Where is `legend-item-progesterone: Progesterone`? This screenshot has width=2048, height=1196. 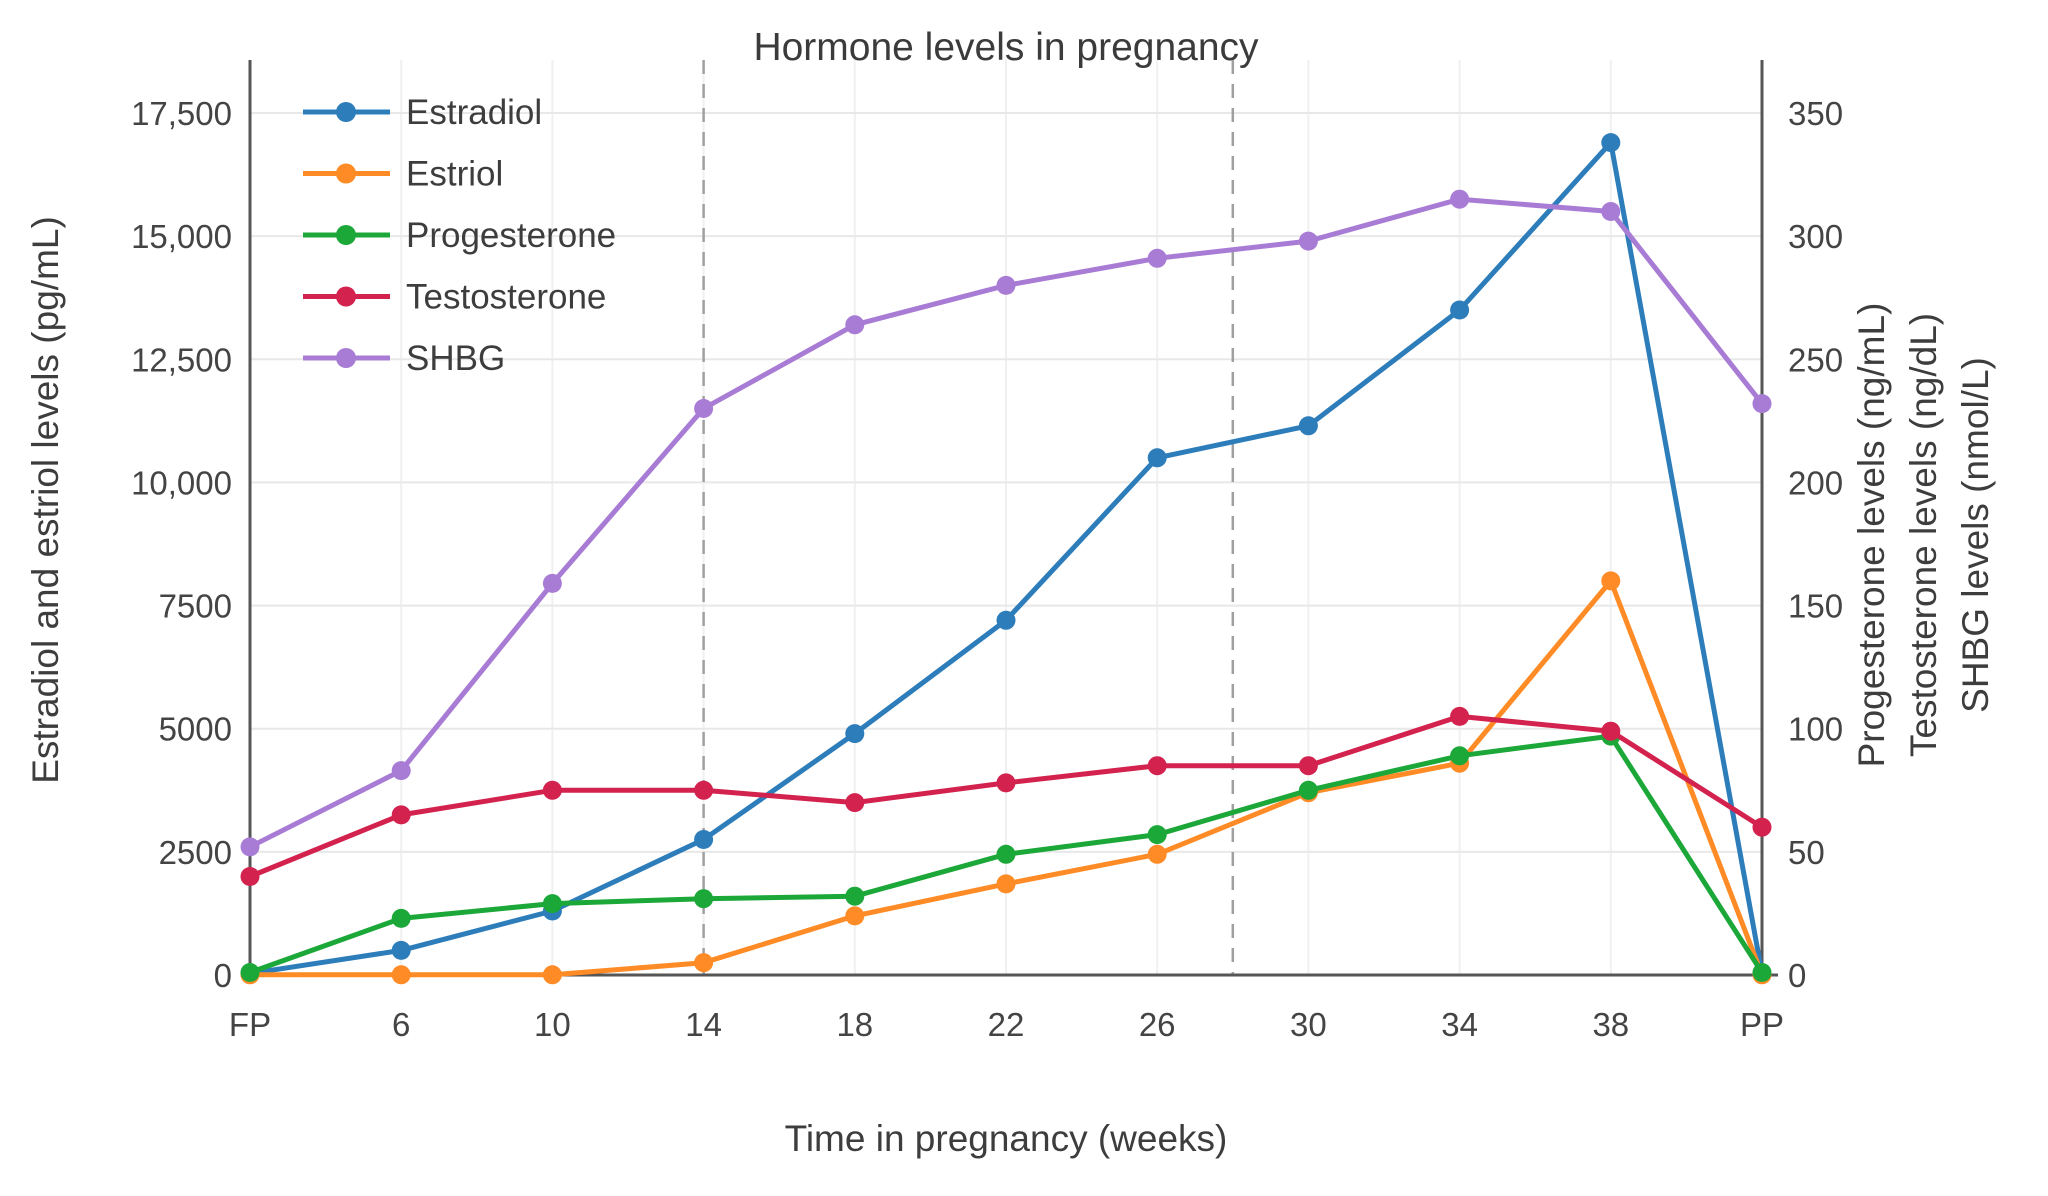 legend-item-progesterone: Progesterone is located at coordinates (459, 235).